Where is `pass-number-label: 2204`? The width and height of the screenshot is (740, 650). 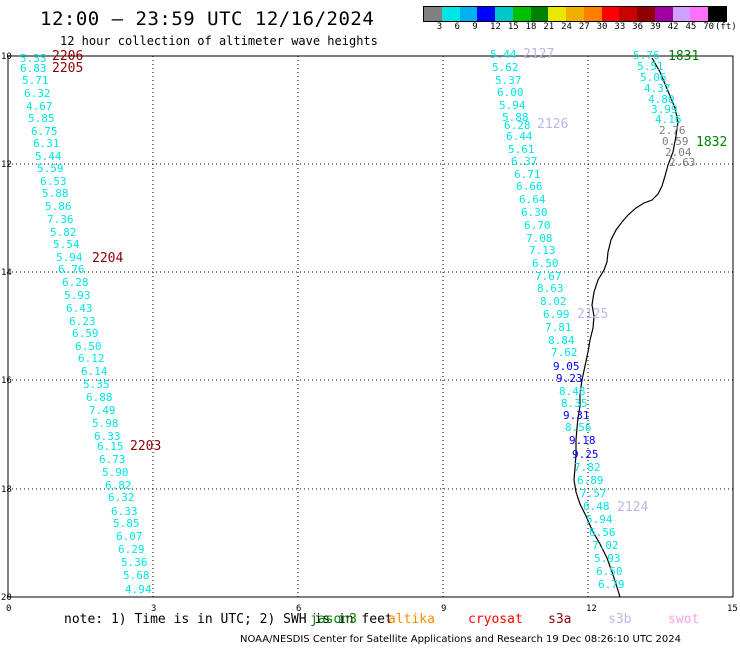
pass-number-label: 2204 is located at coordinates (107, 258).